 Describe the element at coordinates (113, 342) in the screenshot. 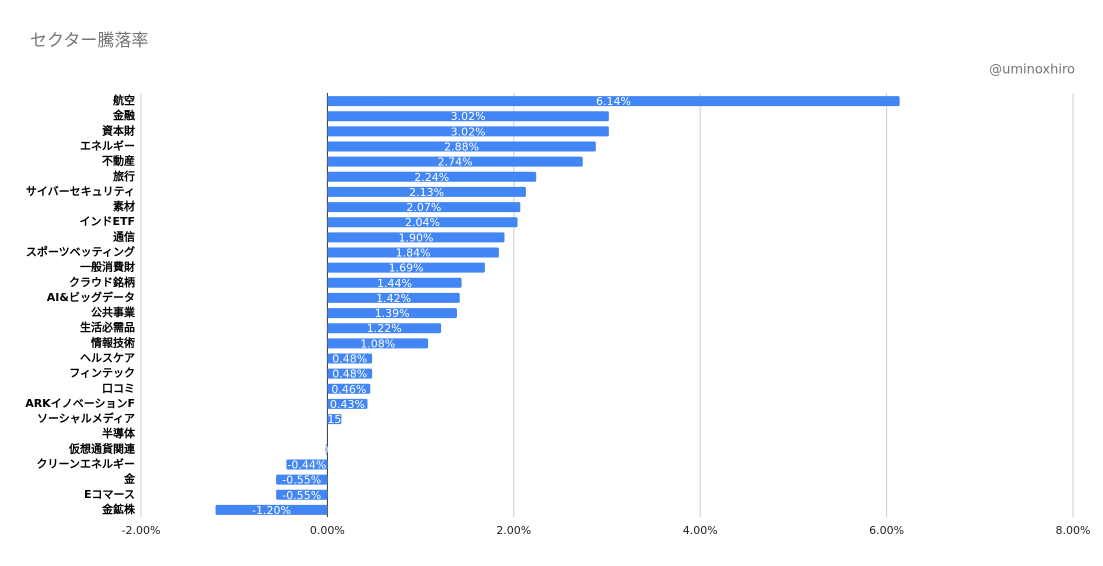

I see `category-label: 情報技術` at that location.